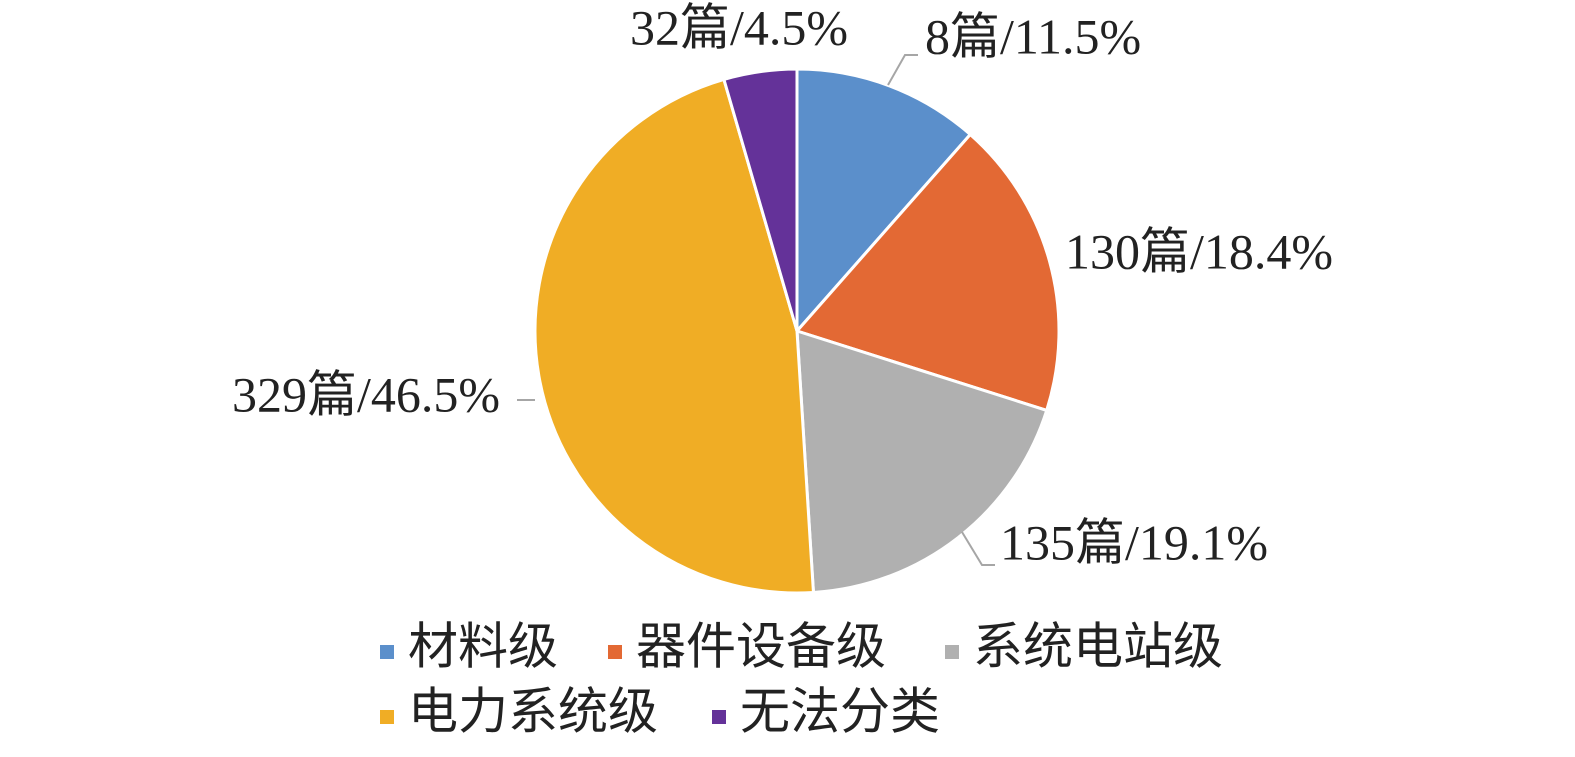 The height and width of the screenshot is (757, 1575). Describe the element at coordinates (366, 394) in the screenshot. I see `data-label: 329篇/46.5%` at that location.